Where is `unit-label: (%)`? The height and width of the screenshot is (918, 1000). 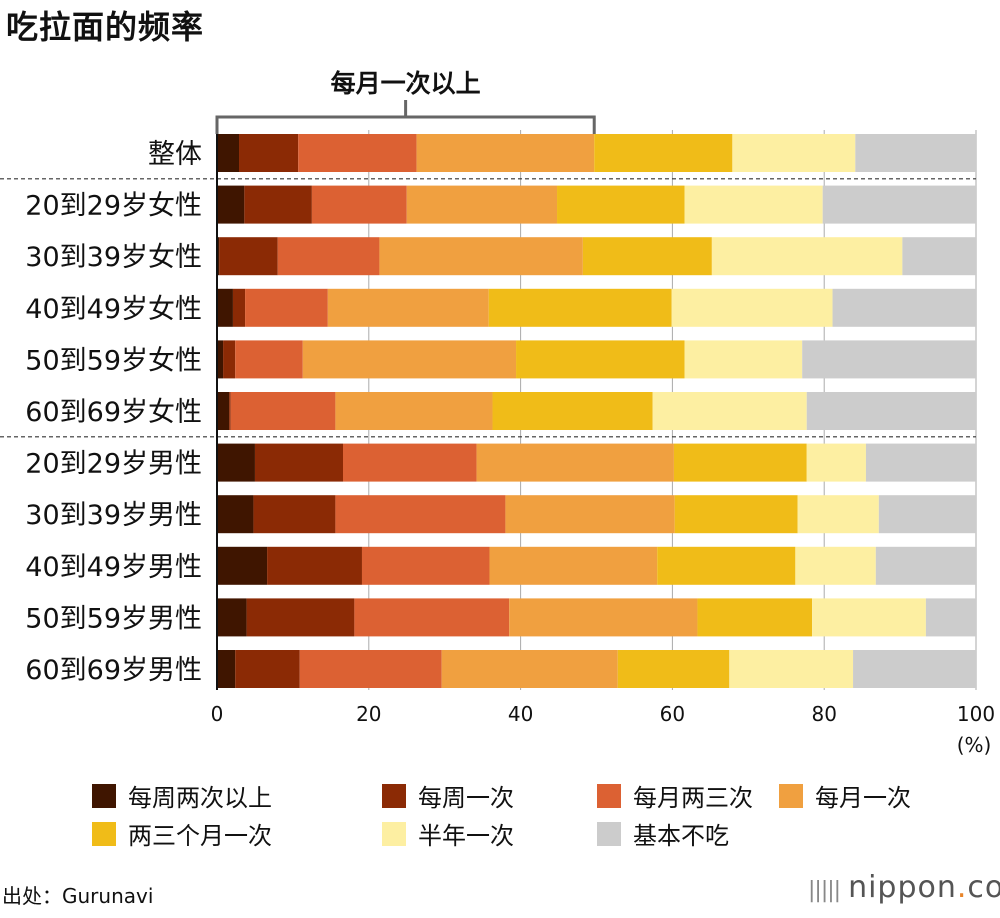
unit-label: (%) is located at coordinates (974, 745).